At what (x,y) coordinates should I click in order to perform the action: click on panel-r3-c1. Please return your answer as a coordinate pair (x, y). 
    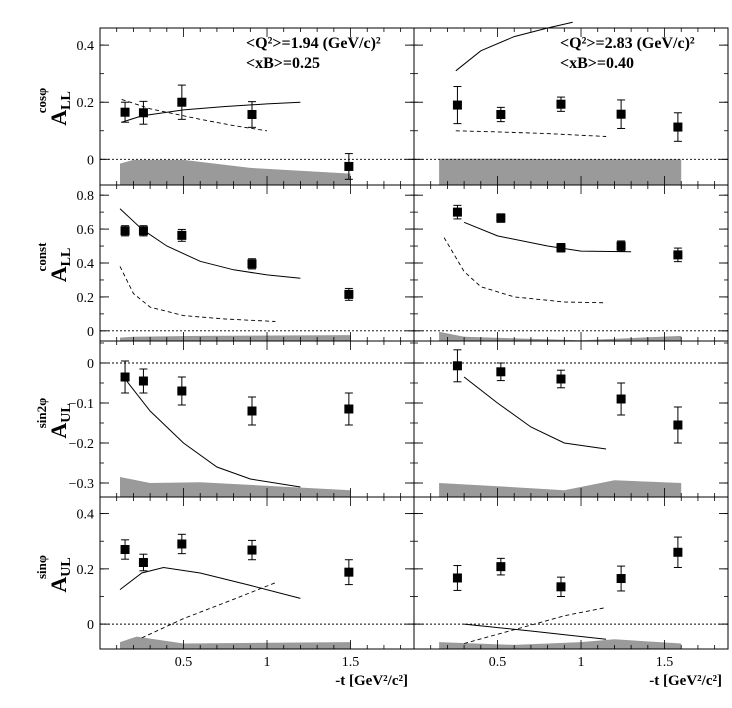
    Looking at the image, I should click on (571, 573).